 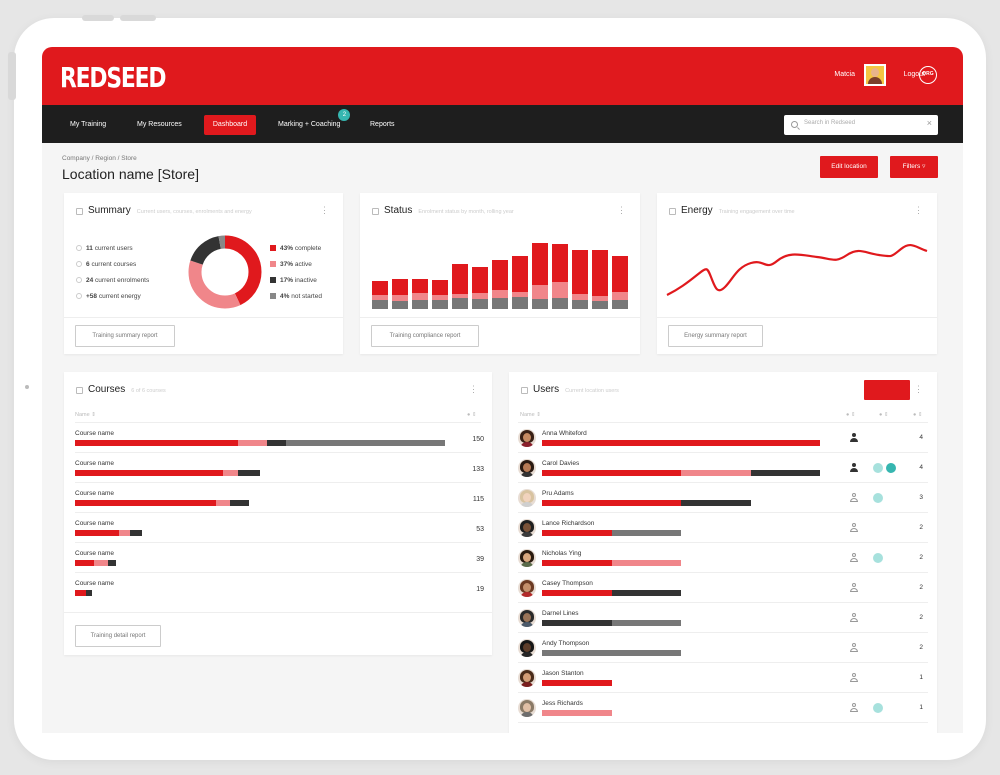 What do you see at coordinates (715, 336) in the screenshot?
I see `energy-summary-report-button: Energy summary report` at bounding box center [715, 336].